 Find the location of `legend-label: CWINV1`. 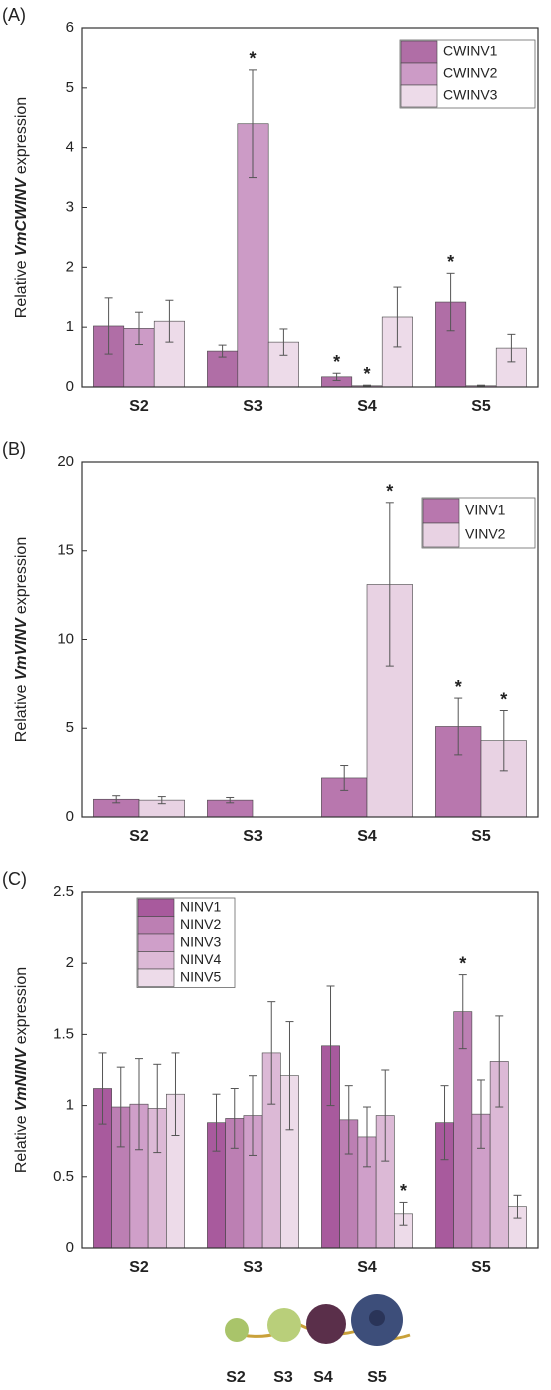

legend-label: CWINV1 is located at coordinates (470, 51).